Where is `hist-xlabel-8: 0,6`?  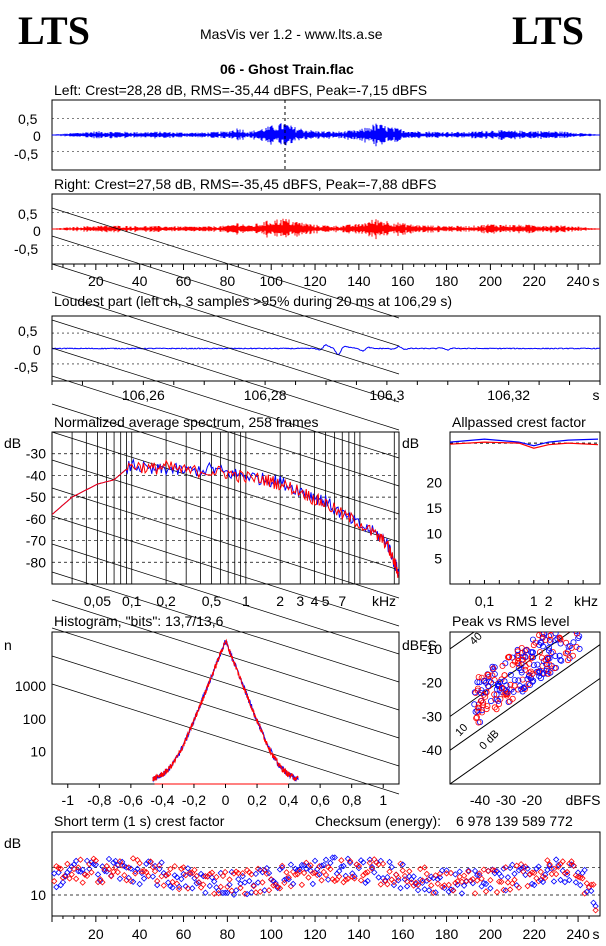
hist-xlabel-8: 0,6 is located at coordinates (320, 800).